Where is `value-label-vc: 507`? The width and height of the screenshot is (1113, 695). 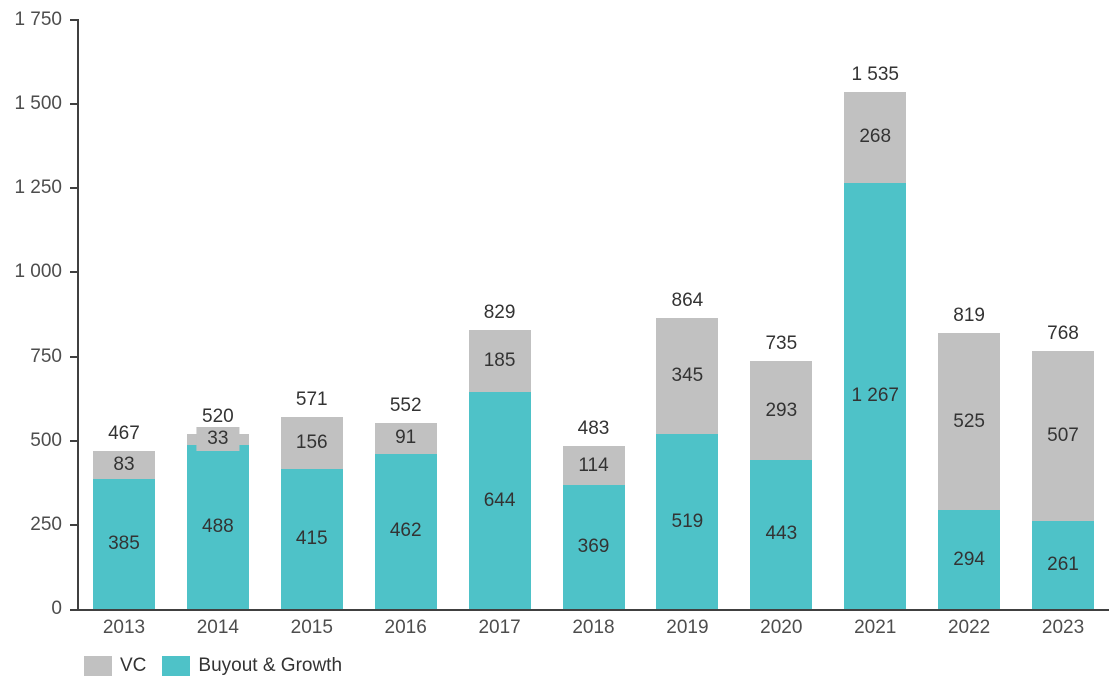
value-label-vc: 507 is located at coordinates (1063, 435).